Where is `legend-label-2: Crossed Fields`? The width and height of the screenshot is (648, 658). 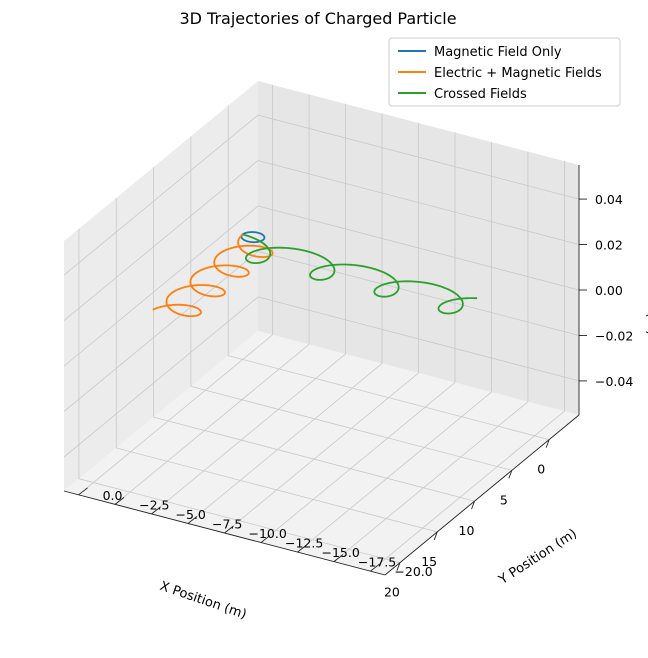
legend-label-2: Crossed Fields is located at coordinates (480, 94).